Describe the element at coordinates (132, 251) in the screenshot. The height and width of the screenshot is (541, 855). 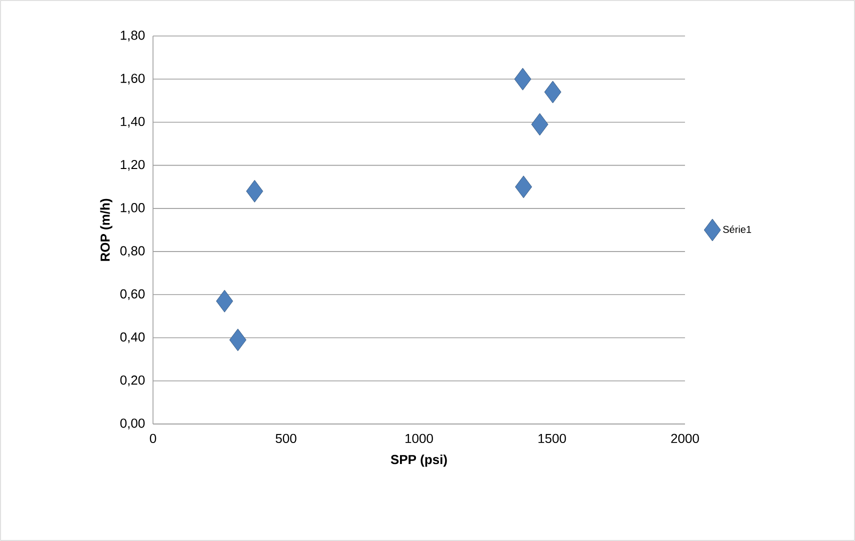
I see `y-tick-label: 0,80` at that location.